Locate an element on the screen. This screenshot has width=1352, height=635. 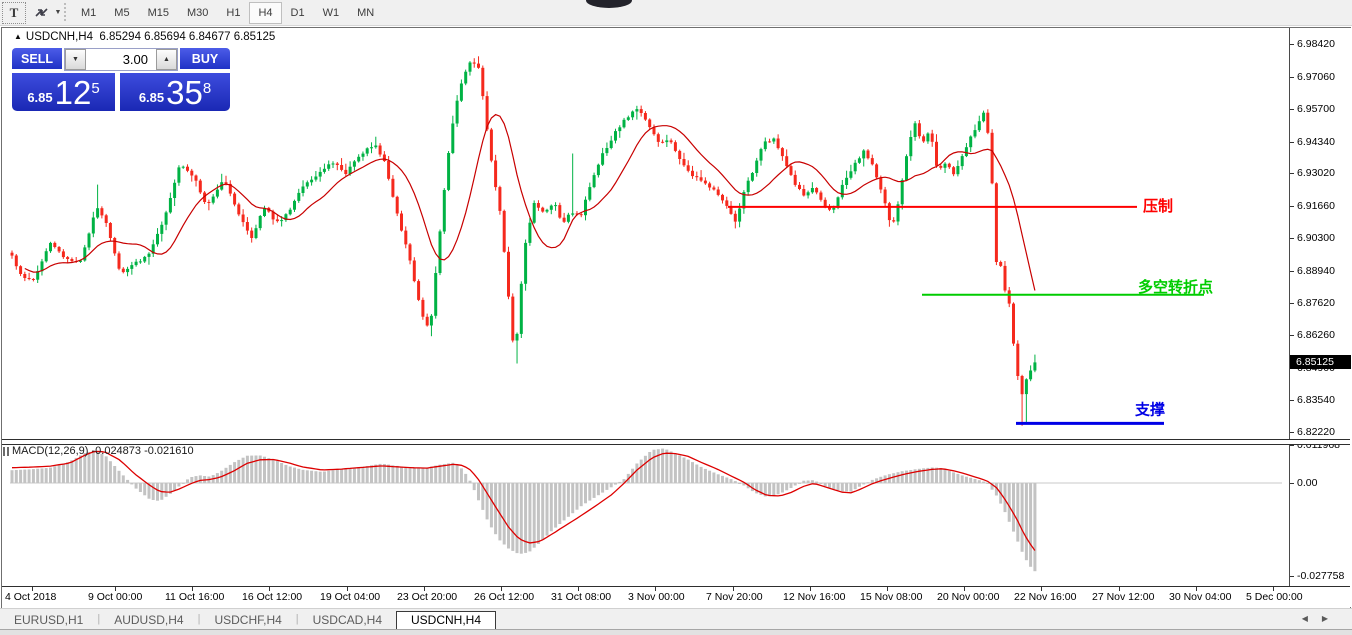
time-axis-label: 9 Oct 00:00 is located at coordinates (115, 597).